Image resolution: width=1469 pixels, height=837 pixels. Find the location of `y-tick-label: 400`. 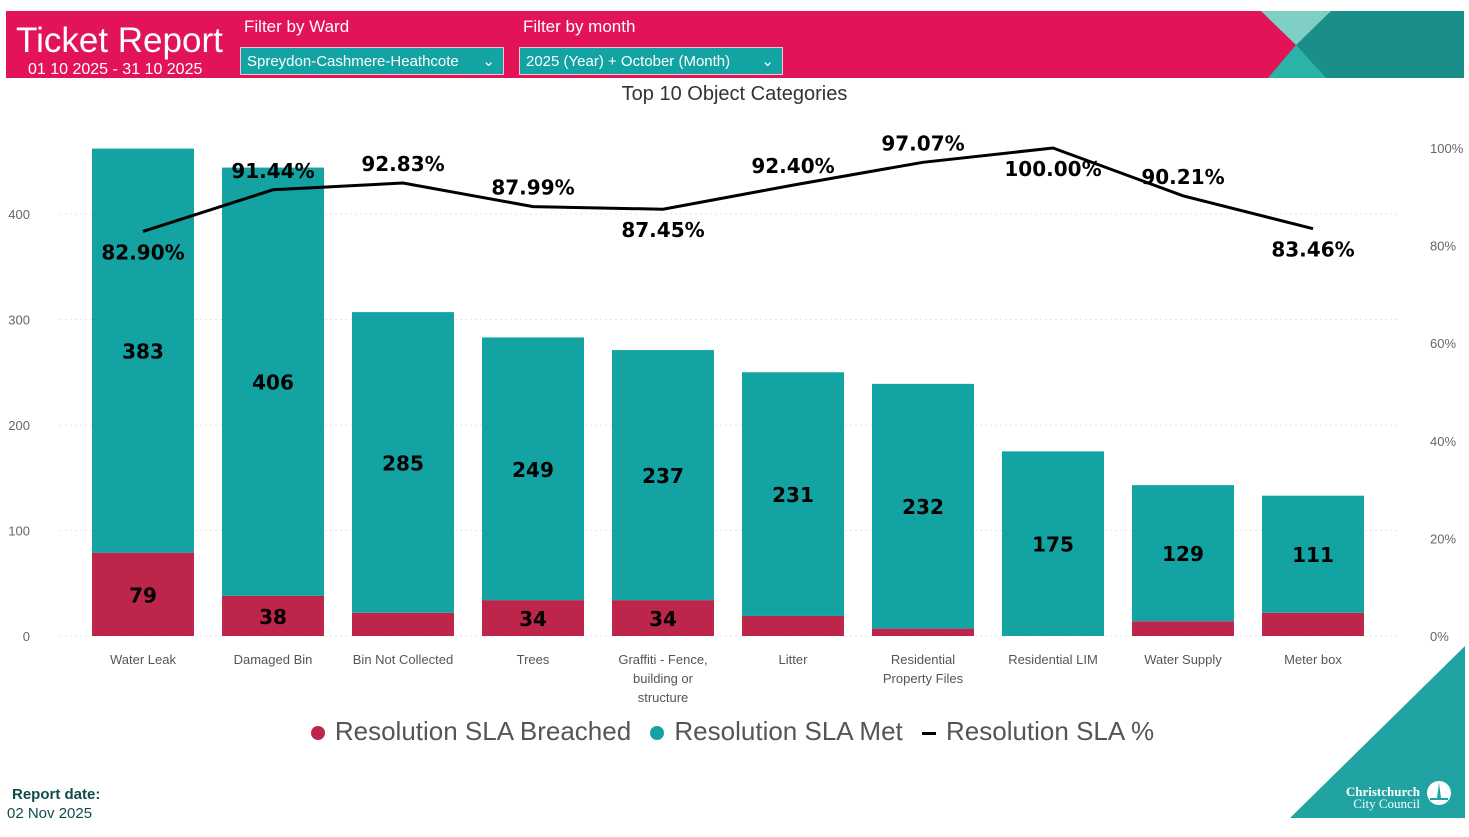

y-tick-label: 400 is located at coordinates (19, 214).